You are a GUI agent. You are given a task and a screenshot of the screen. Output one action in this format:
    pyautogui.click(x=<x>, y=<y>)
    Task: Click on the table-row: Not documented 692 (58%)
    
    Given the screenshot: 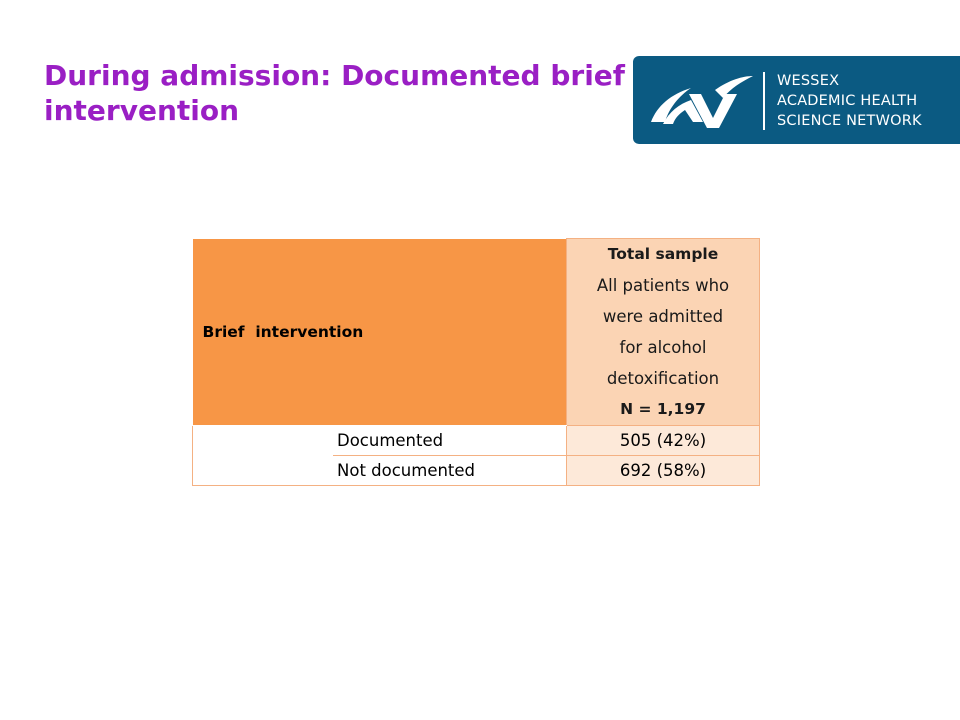 What is the action you would take?
    pyautogui.click(x=476, y=470)
    